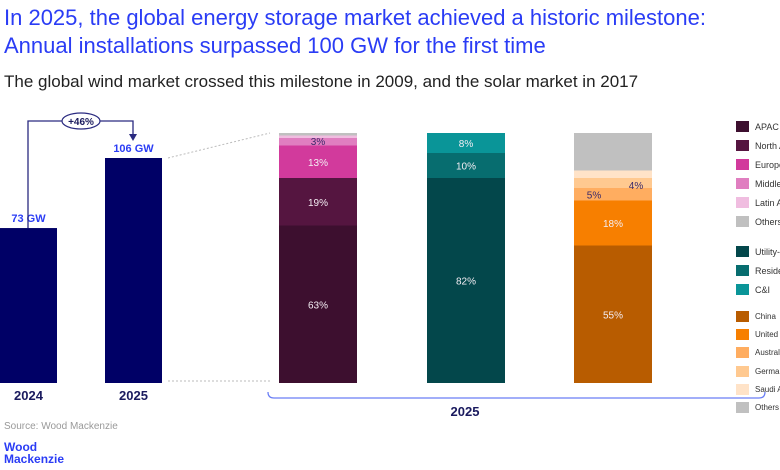  I want to click on segment-label: 82%, so click(466, 282).